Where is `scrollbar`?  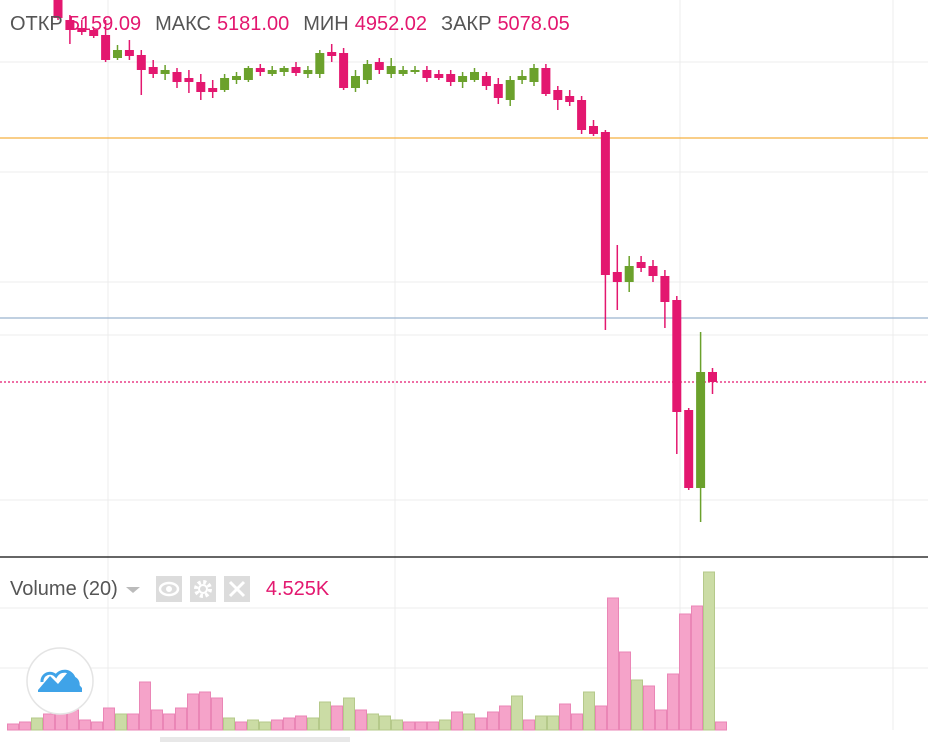 scrollbar is located at coordinates (255, 739).